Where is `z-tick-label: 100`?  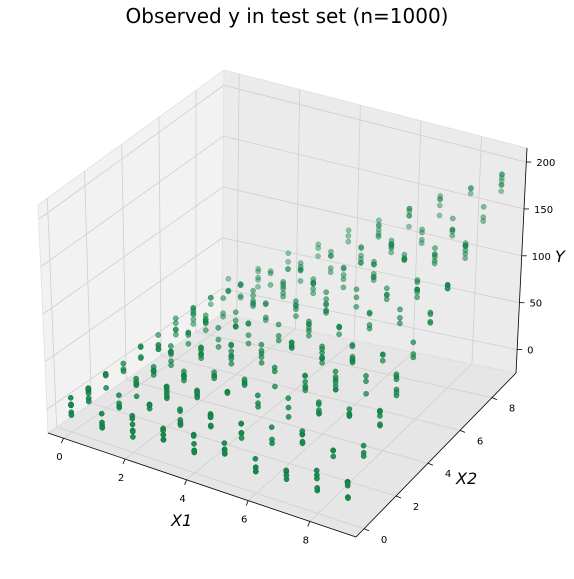 z-tick-label: 100 is located at coordinates (541, 257).